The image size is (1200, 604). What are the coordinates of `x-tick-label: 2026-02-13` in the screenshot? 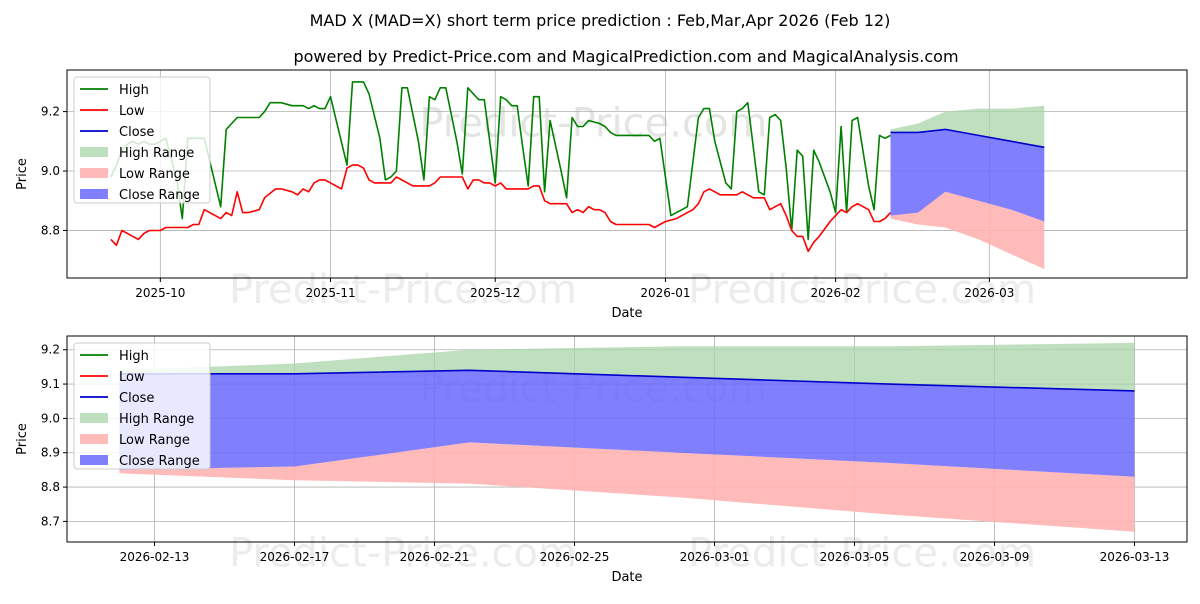 It's located at (155, 557).